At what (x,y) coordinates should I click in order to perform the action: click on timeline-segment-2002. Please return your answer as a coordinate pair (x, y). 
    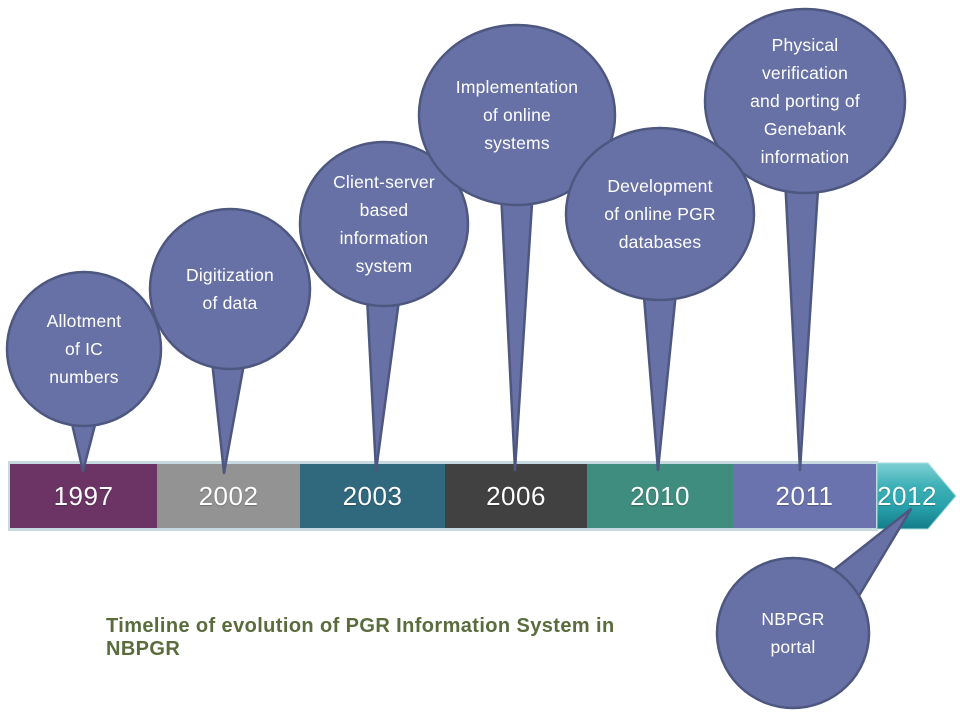
    Looking at the image, I should click on (228, 496).